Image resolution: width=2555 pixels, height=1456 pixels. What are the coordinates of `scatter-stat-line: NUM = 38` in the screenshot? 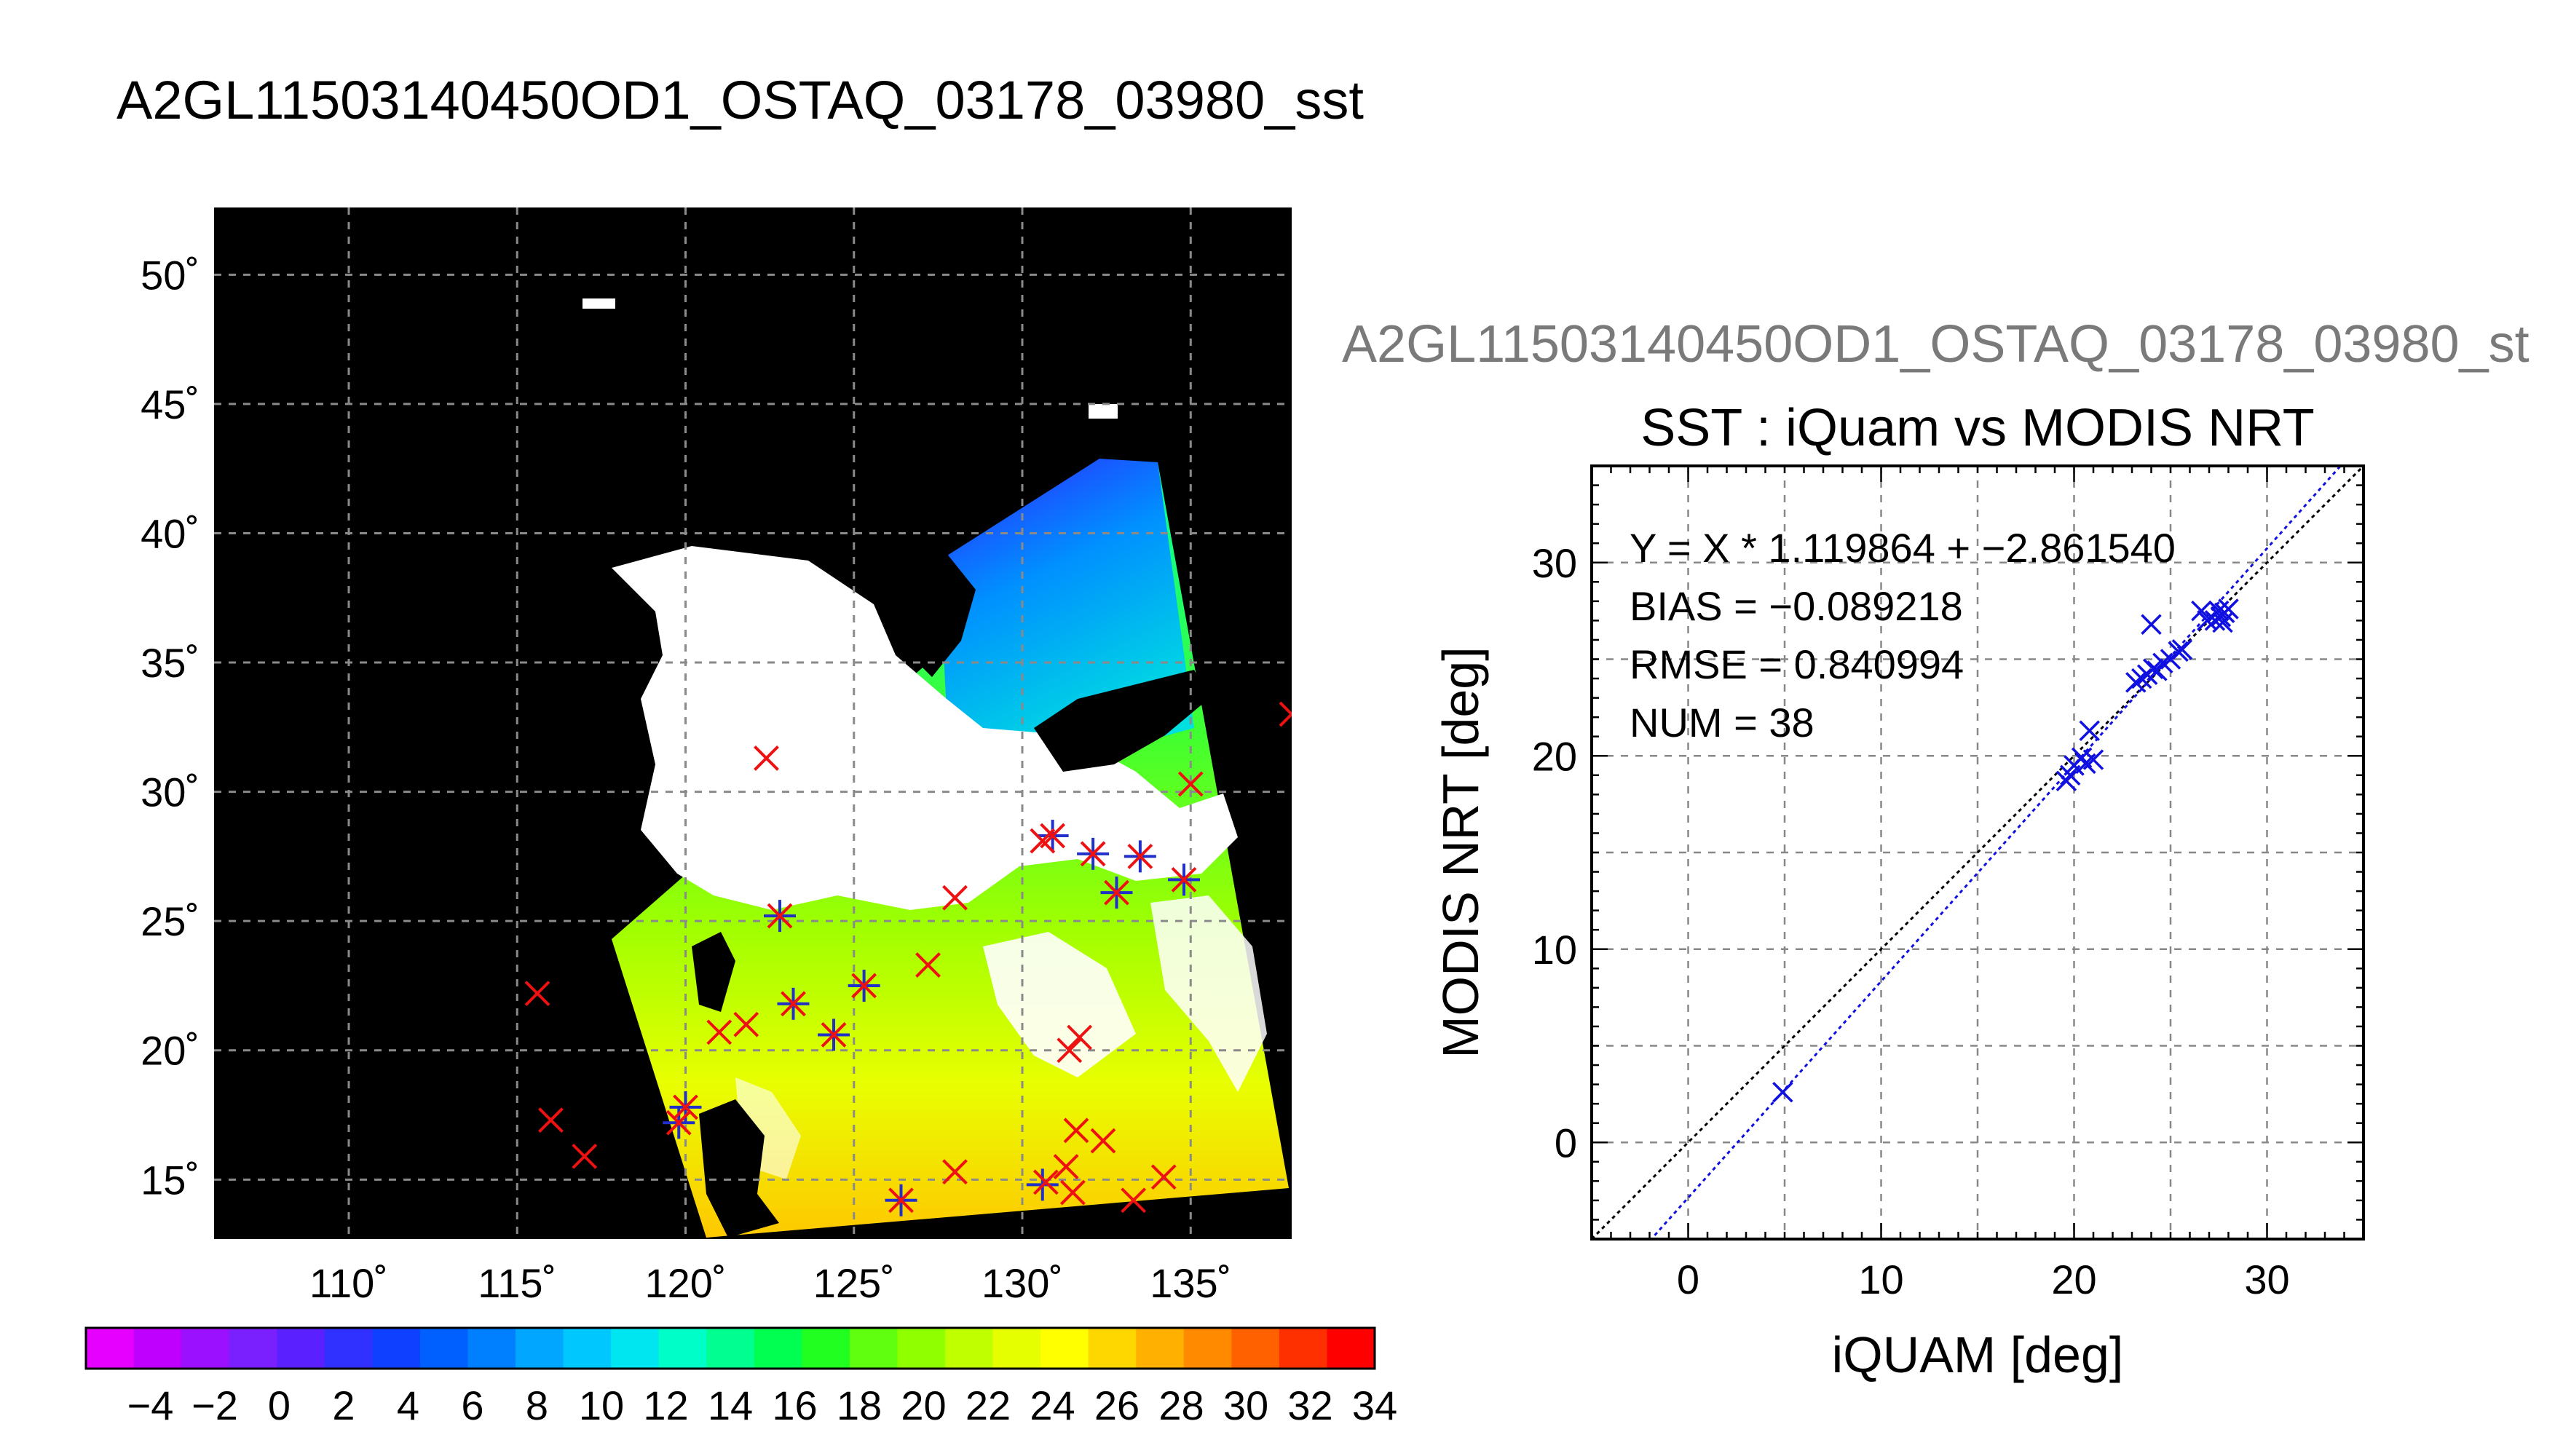 It's located at (1722, 722).